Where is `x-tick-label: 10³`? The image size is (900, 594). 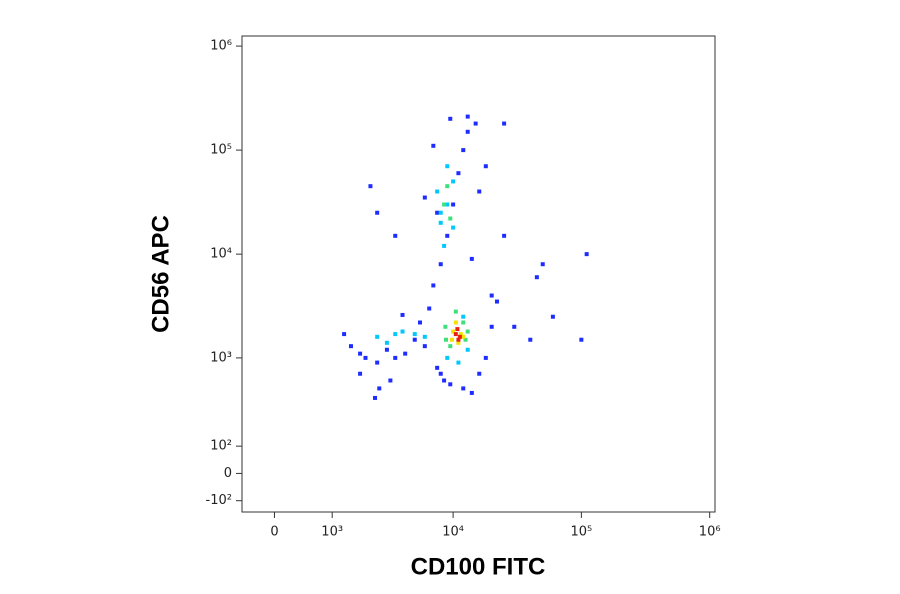
x-tick-label: 10³ is located at coordinates (332, 532).